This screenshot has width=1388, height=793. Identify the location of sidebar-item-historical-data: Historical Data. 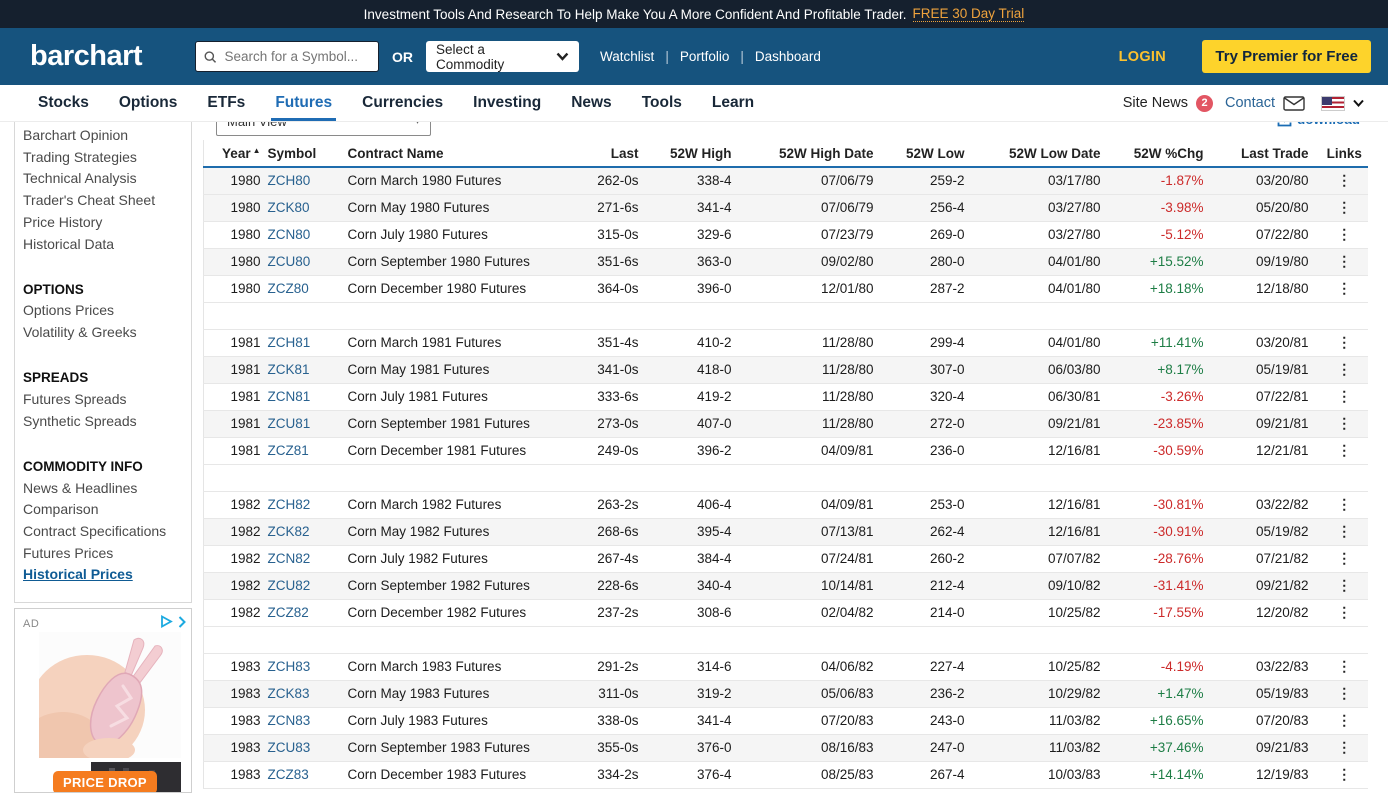
(69, 243).